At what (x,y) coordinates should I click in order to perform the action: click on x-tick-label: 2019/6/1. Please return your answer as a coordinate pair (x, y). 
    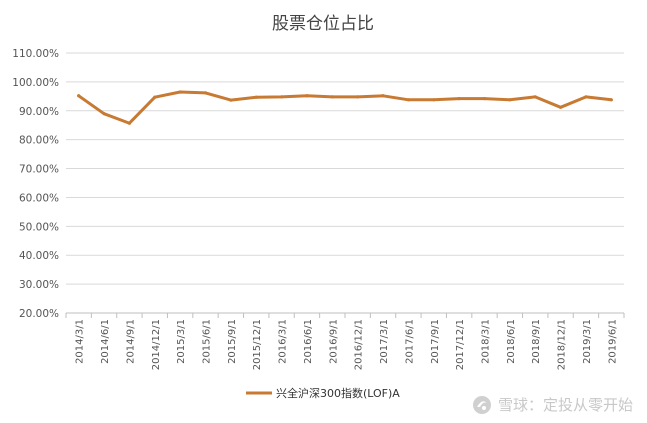
    Looking at the image, I should click on (612, 341).